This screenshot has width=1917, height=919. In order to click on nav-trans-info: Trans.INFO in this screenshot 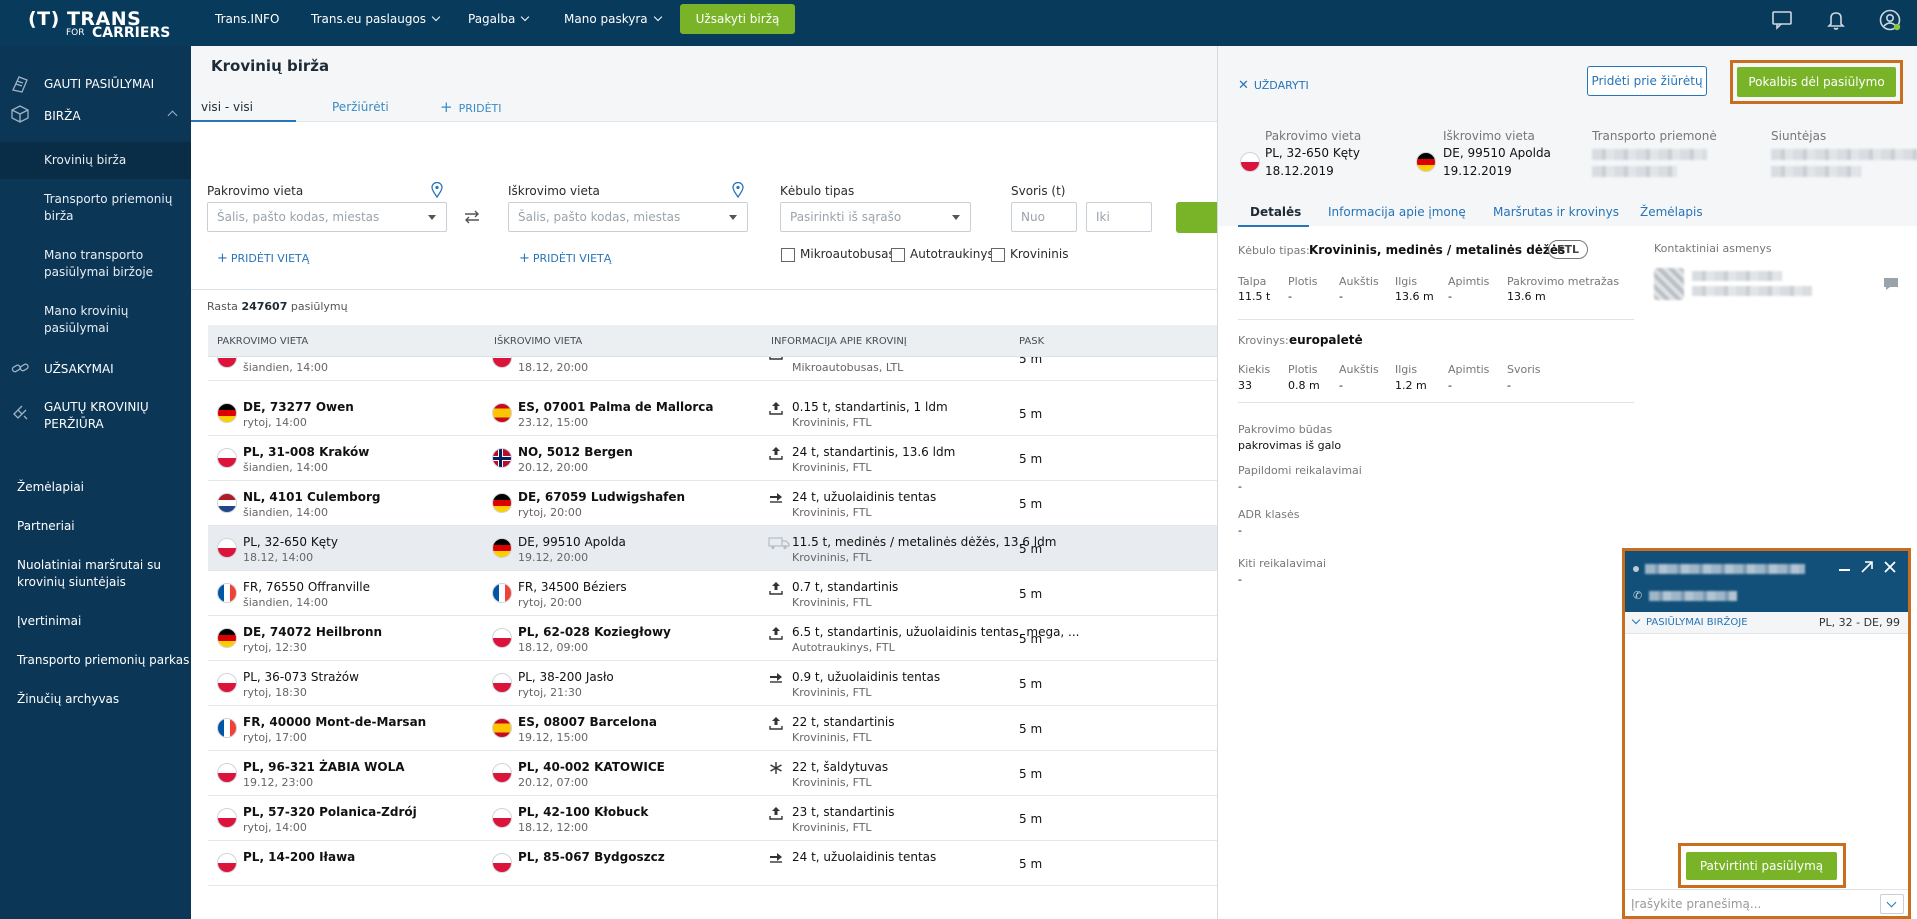, I will do `click(247, 19)`.